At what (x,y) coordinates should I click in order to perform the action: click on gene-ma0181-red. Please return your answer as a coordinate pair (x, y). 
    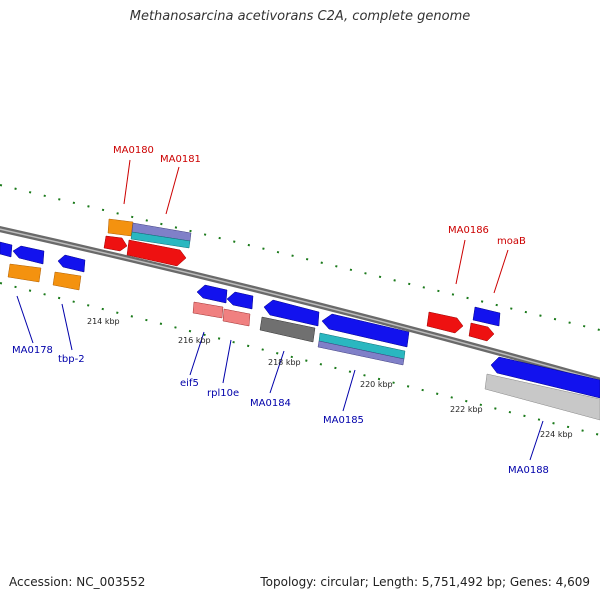
    Looking at the image, I should click on (156, 253).